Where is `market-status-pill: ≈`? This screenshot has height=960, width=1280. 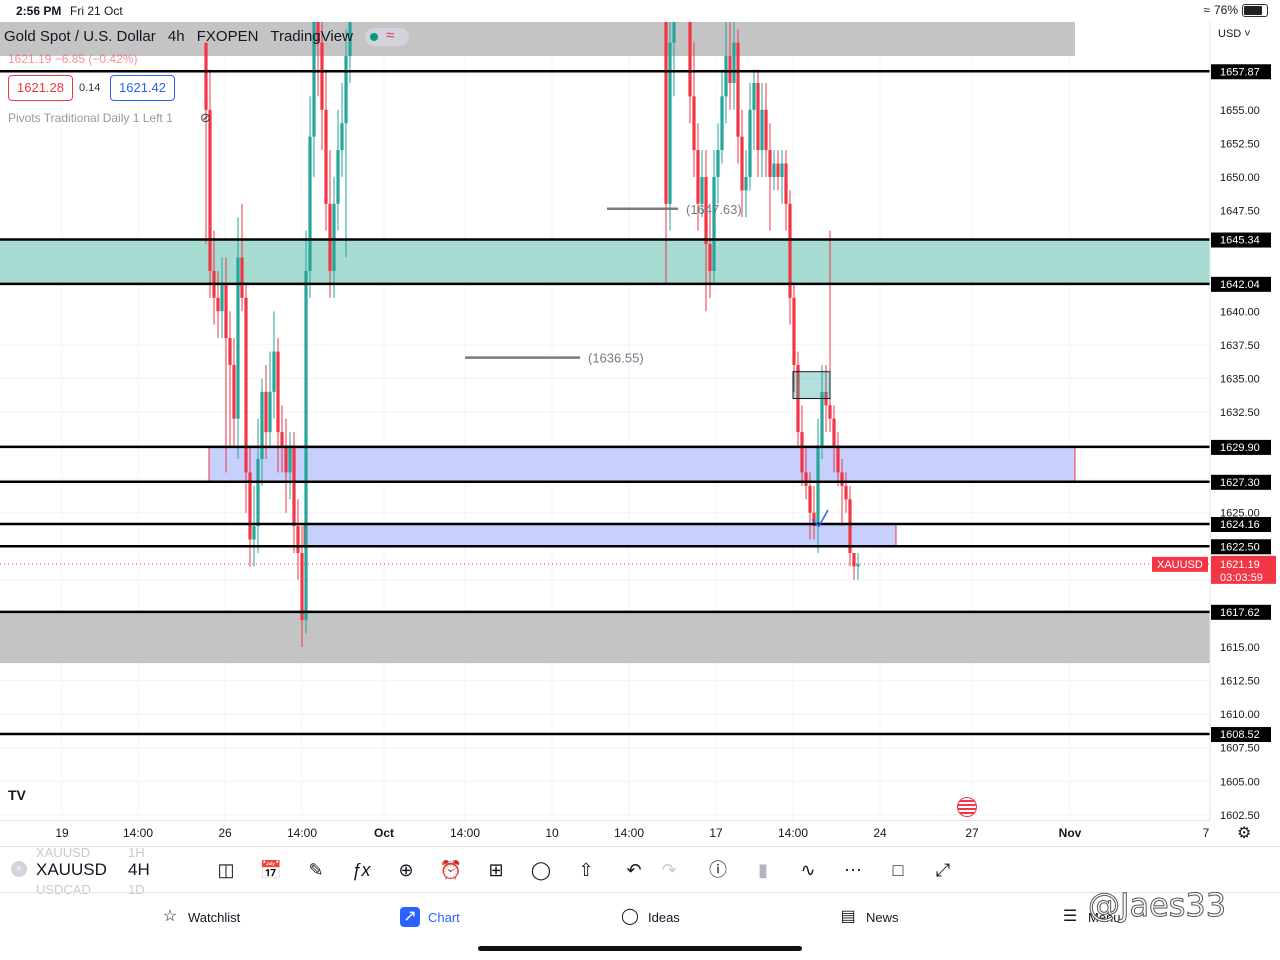 market-status-pill: ≈ is located at coordinates (387, 37).